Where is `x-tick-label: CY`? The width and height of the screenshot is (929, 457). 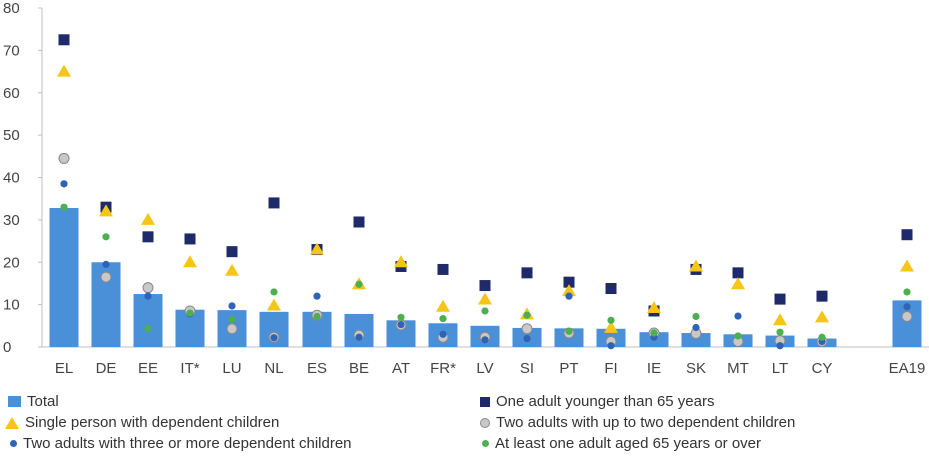
x-tick-label: CY is located at coordinates (822, 368).